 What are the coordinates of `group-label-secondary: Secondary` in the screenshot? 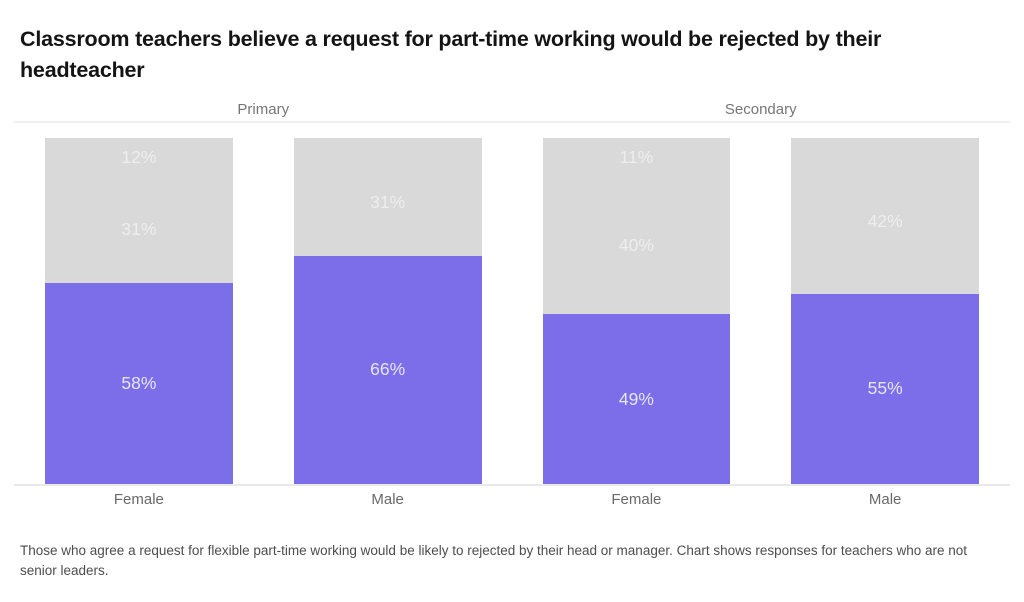 It's located at (760, 109).